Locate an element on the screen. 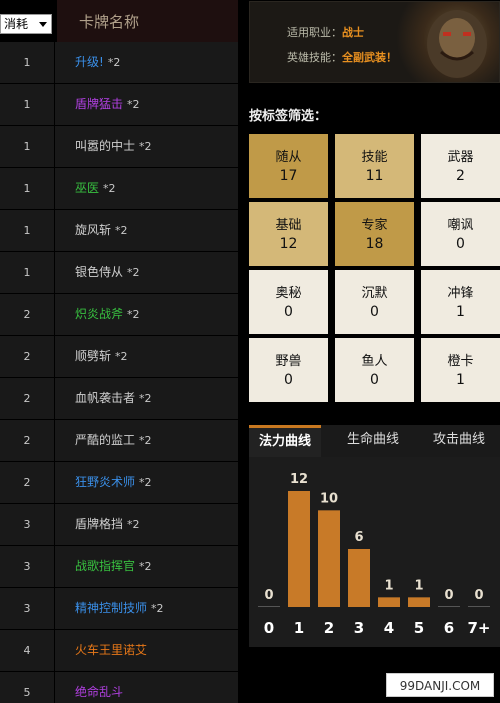 The image size is (500, 703). hero-class-value: 战士 is located at coordinates (353, 32).